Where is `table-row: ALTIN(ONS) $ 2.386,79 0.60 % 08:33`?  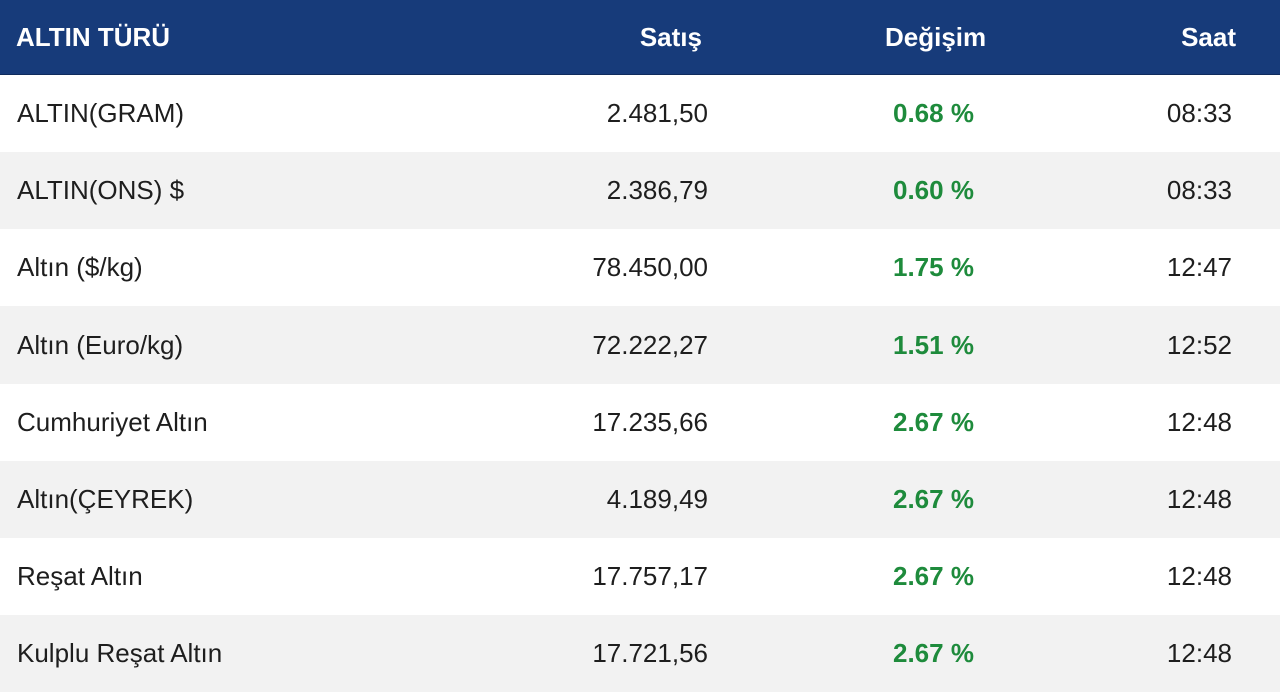 table-row: ALTIN(ONS) $ 2.386,79 0.60 % 08:33 is located at coordinates (640, 191).